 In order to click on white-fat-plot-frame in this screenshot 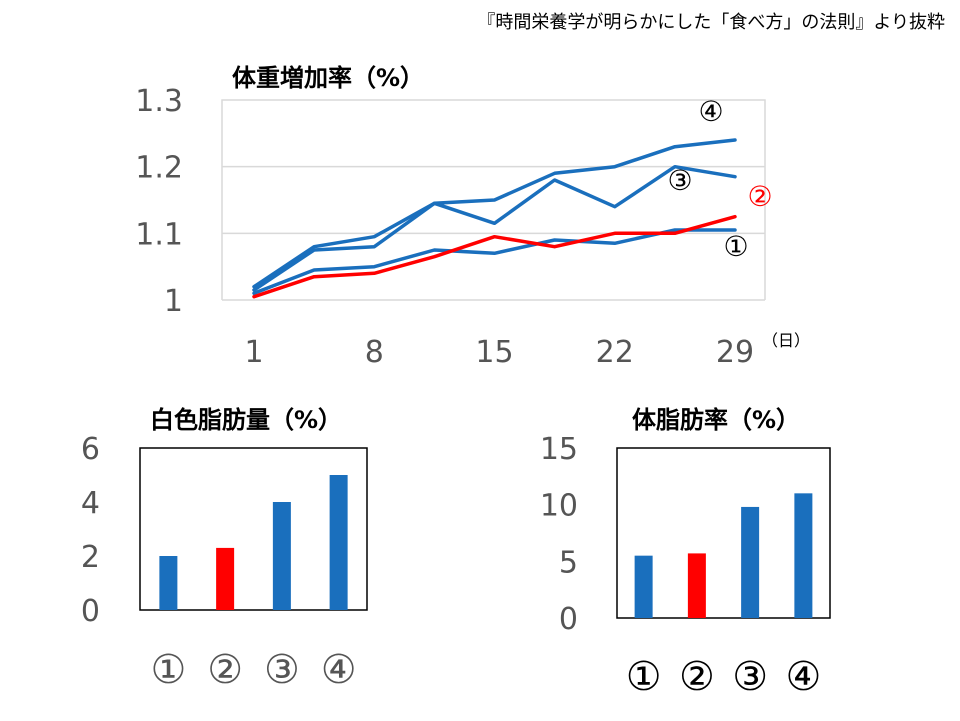, I will do `click(253, 529)`.